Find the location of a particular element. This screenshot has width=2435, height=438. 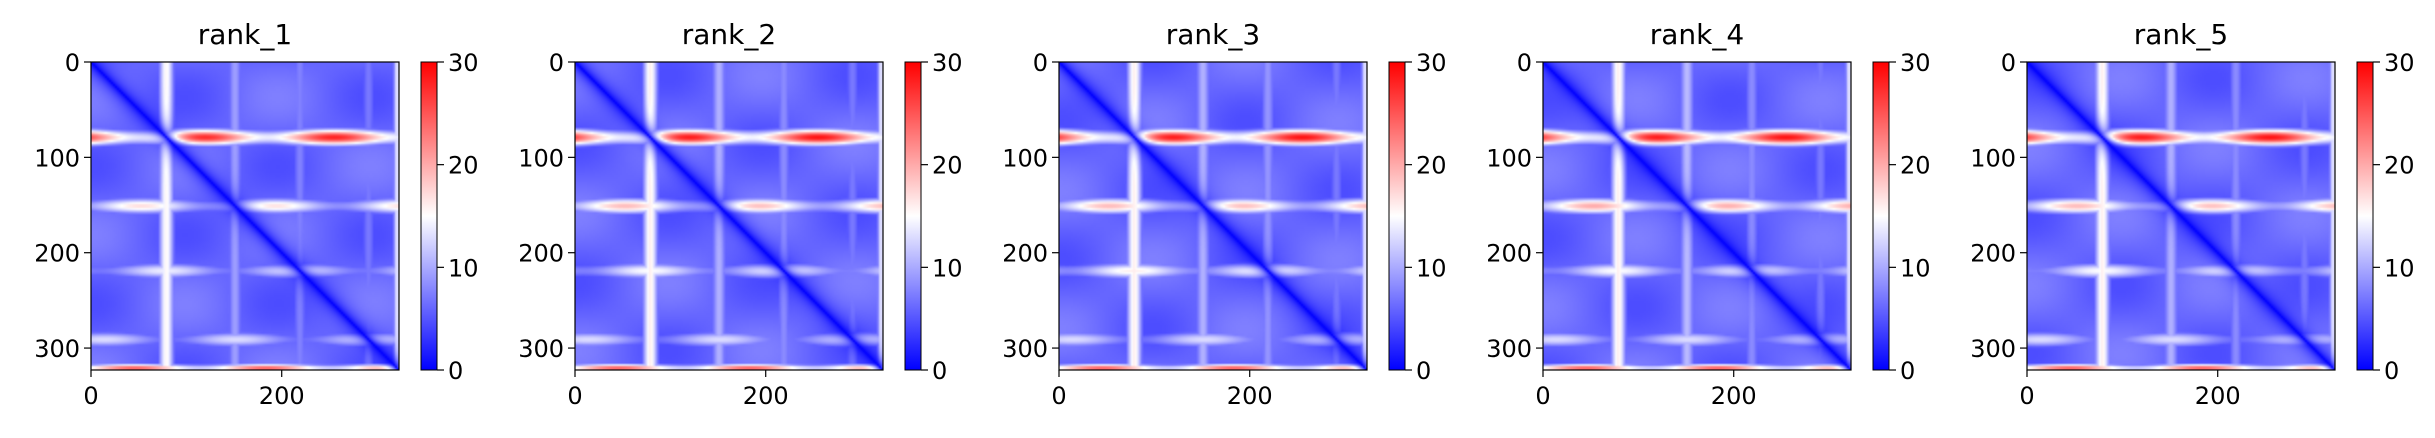

panel-title: rank_3 is located at coordinates (1213, 34).